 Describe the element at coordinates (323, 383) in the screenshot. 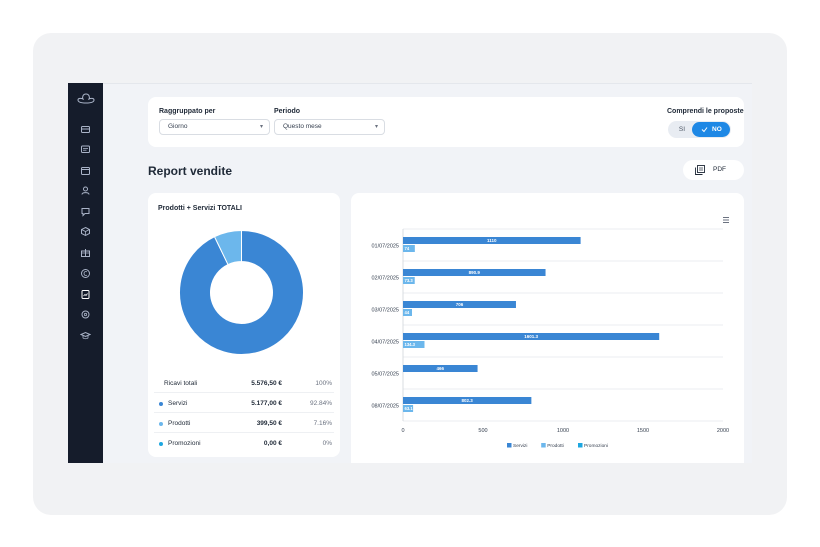

I see `row-percent: 100%` at that location.